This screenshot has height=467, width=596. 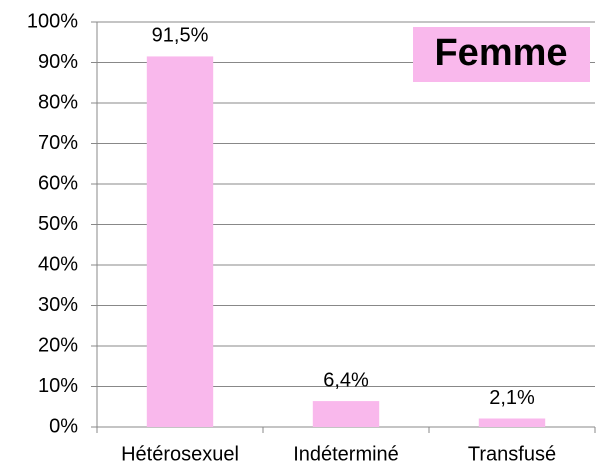 What do you see at coordinates (180, 36) in the screenshot?
I see `data-label: 91,5%` at bounding box center [180, 36].